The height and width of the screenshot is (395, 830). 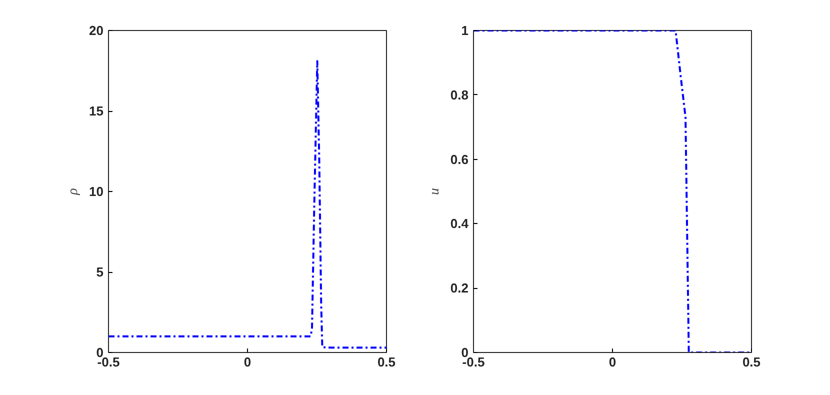 What do you see at coordinates (100, 272) in the screenshot?
I see `y-tick-label: 5` at bounding box center [100, 272].